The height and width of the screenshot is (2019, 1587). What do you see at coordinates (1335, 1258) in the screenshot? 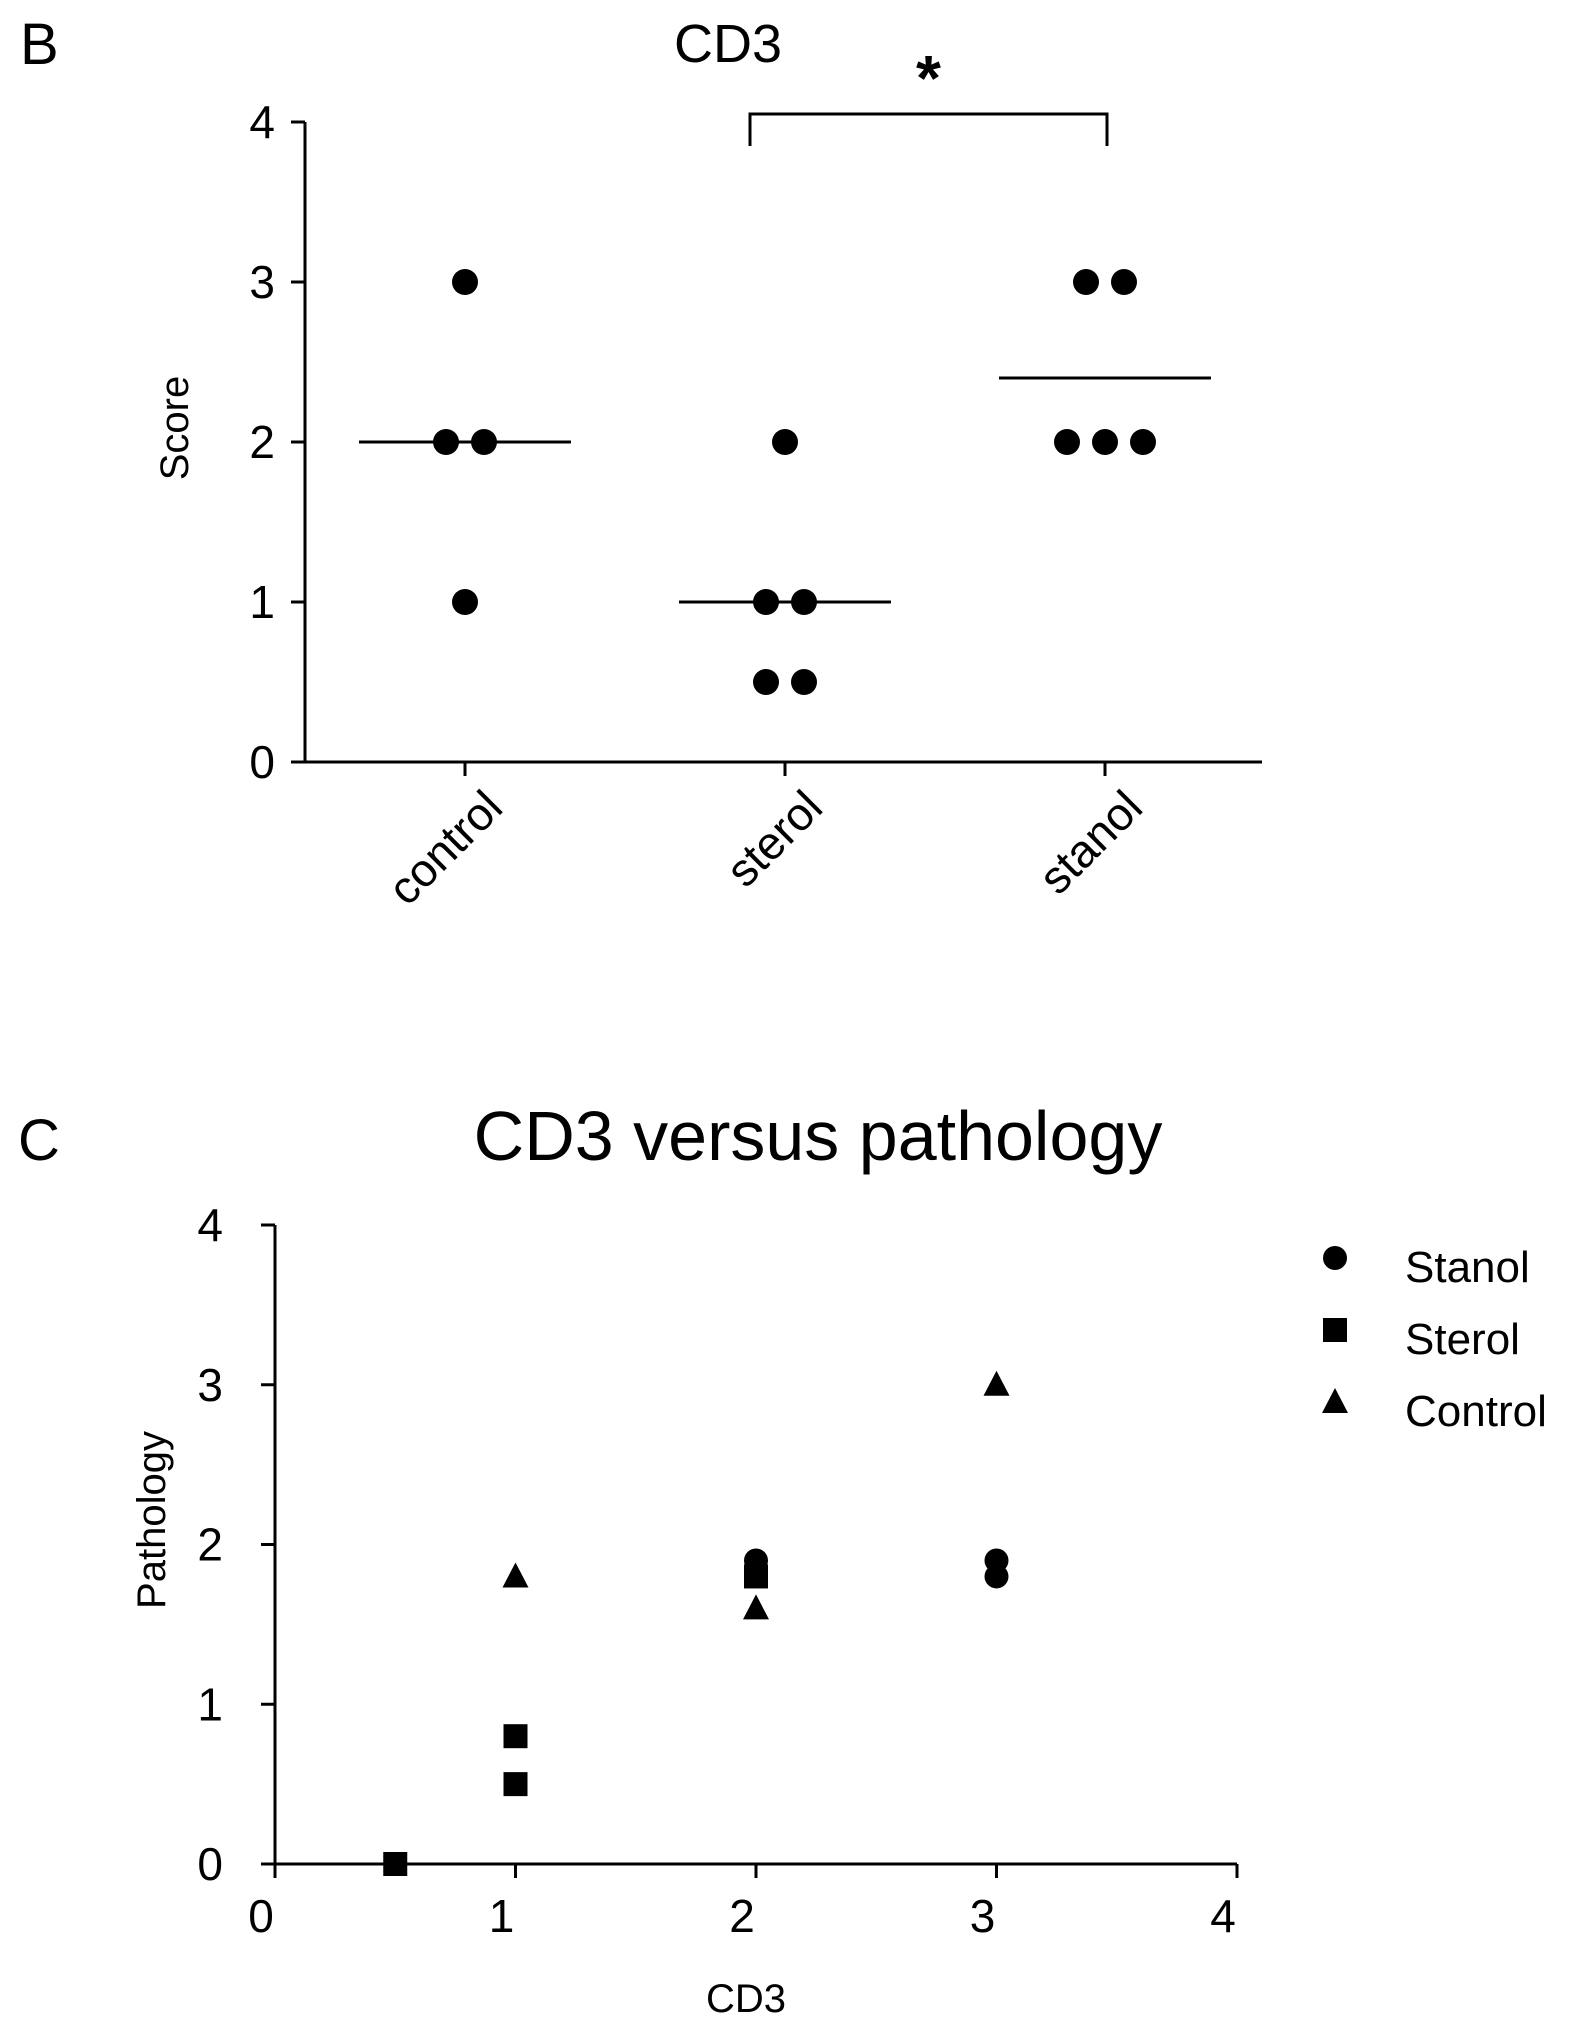
I see `legend-marker-stanol` at bounding box center [1335, 1258].